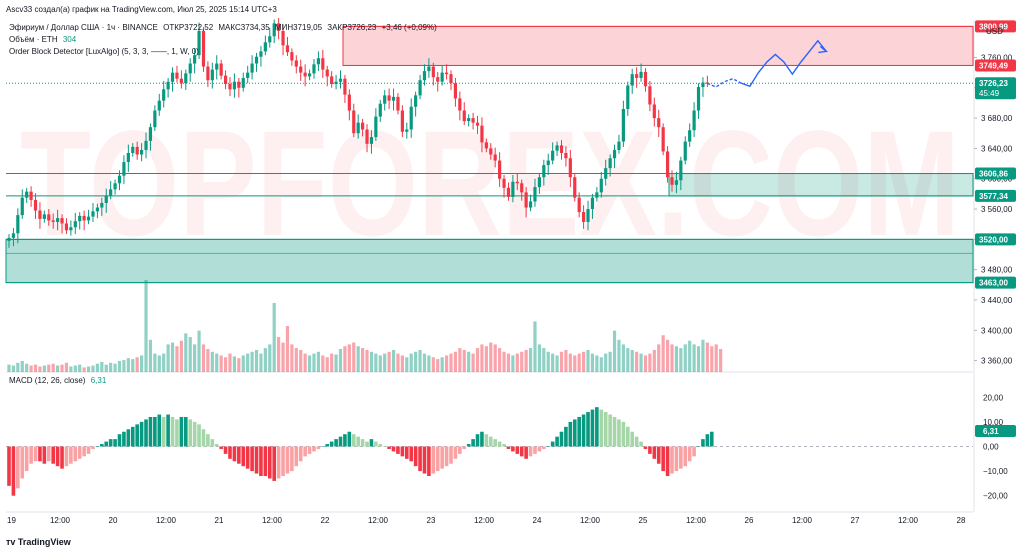 The height and width of the screenshot is (553, 1024). I want to click on time-tick-label: 24, so click(537, 520).